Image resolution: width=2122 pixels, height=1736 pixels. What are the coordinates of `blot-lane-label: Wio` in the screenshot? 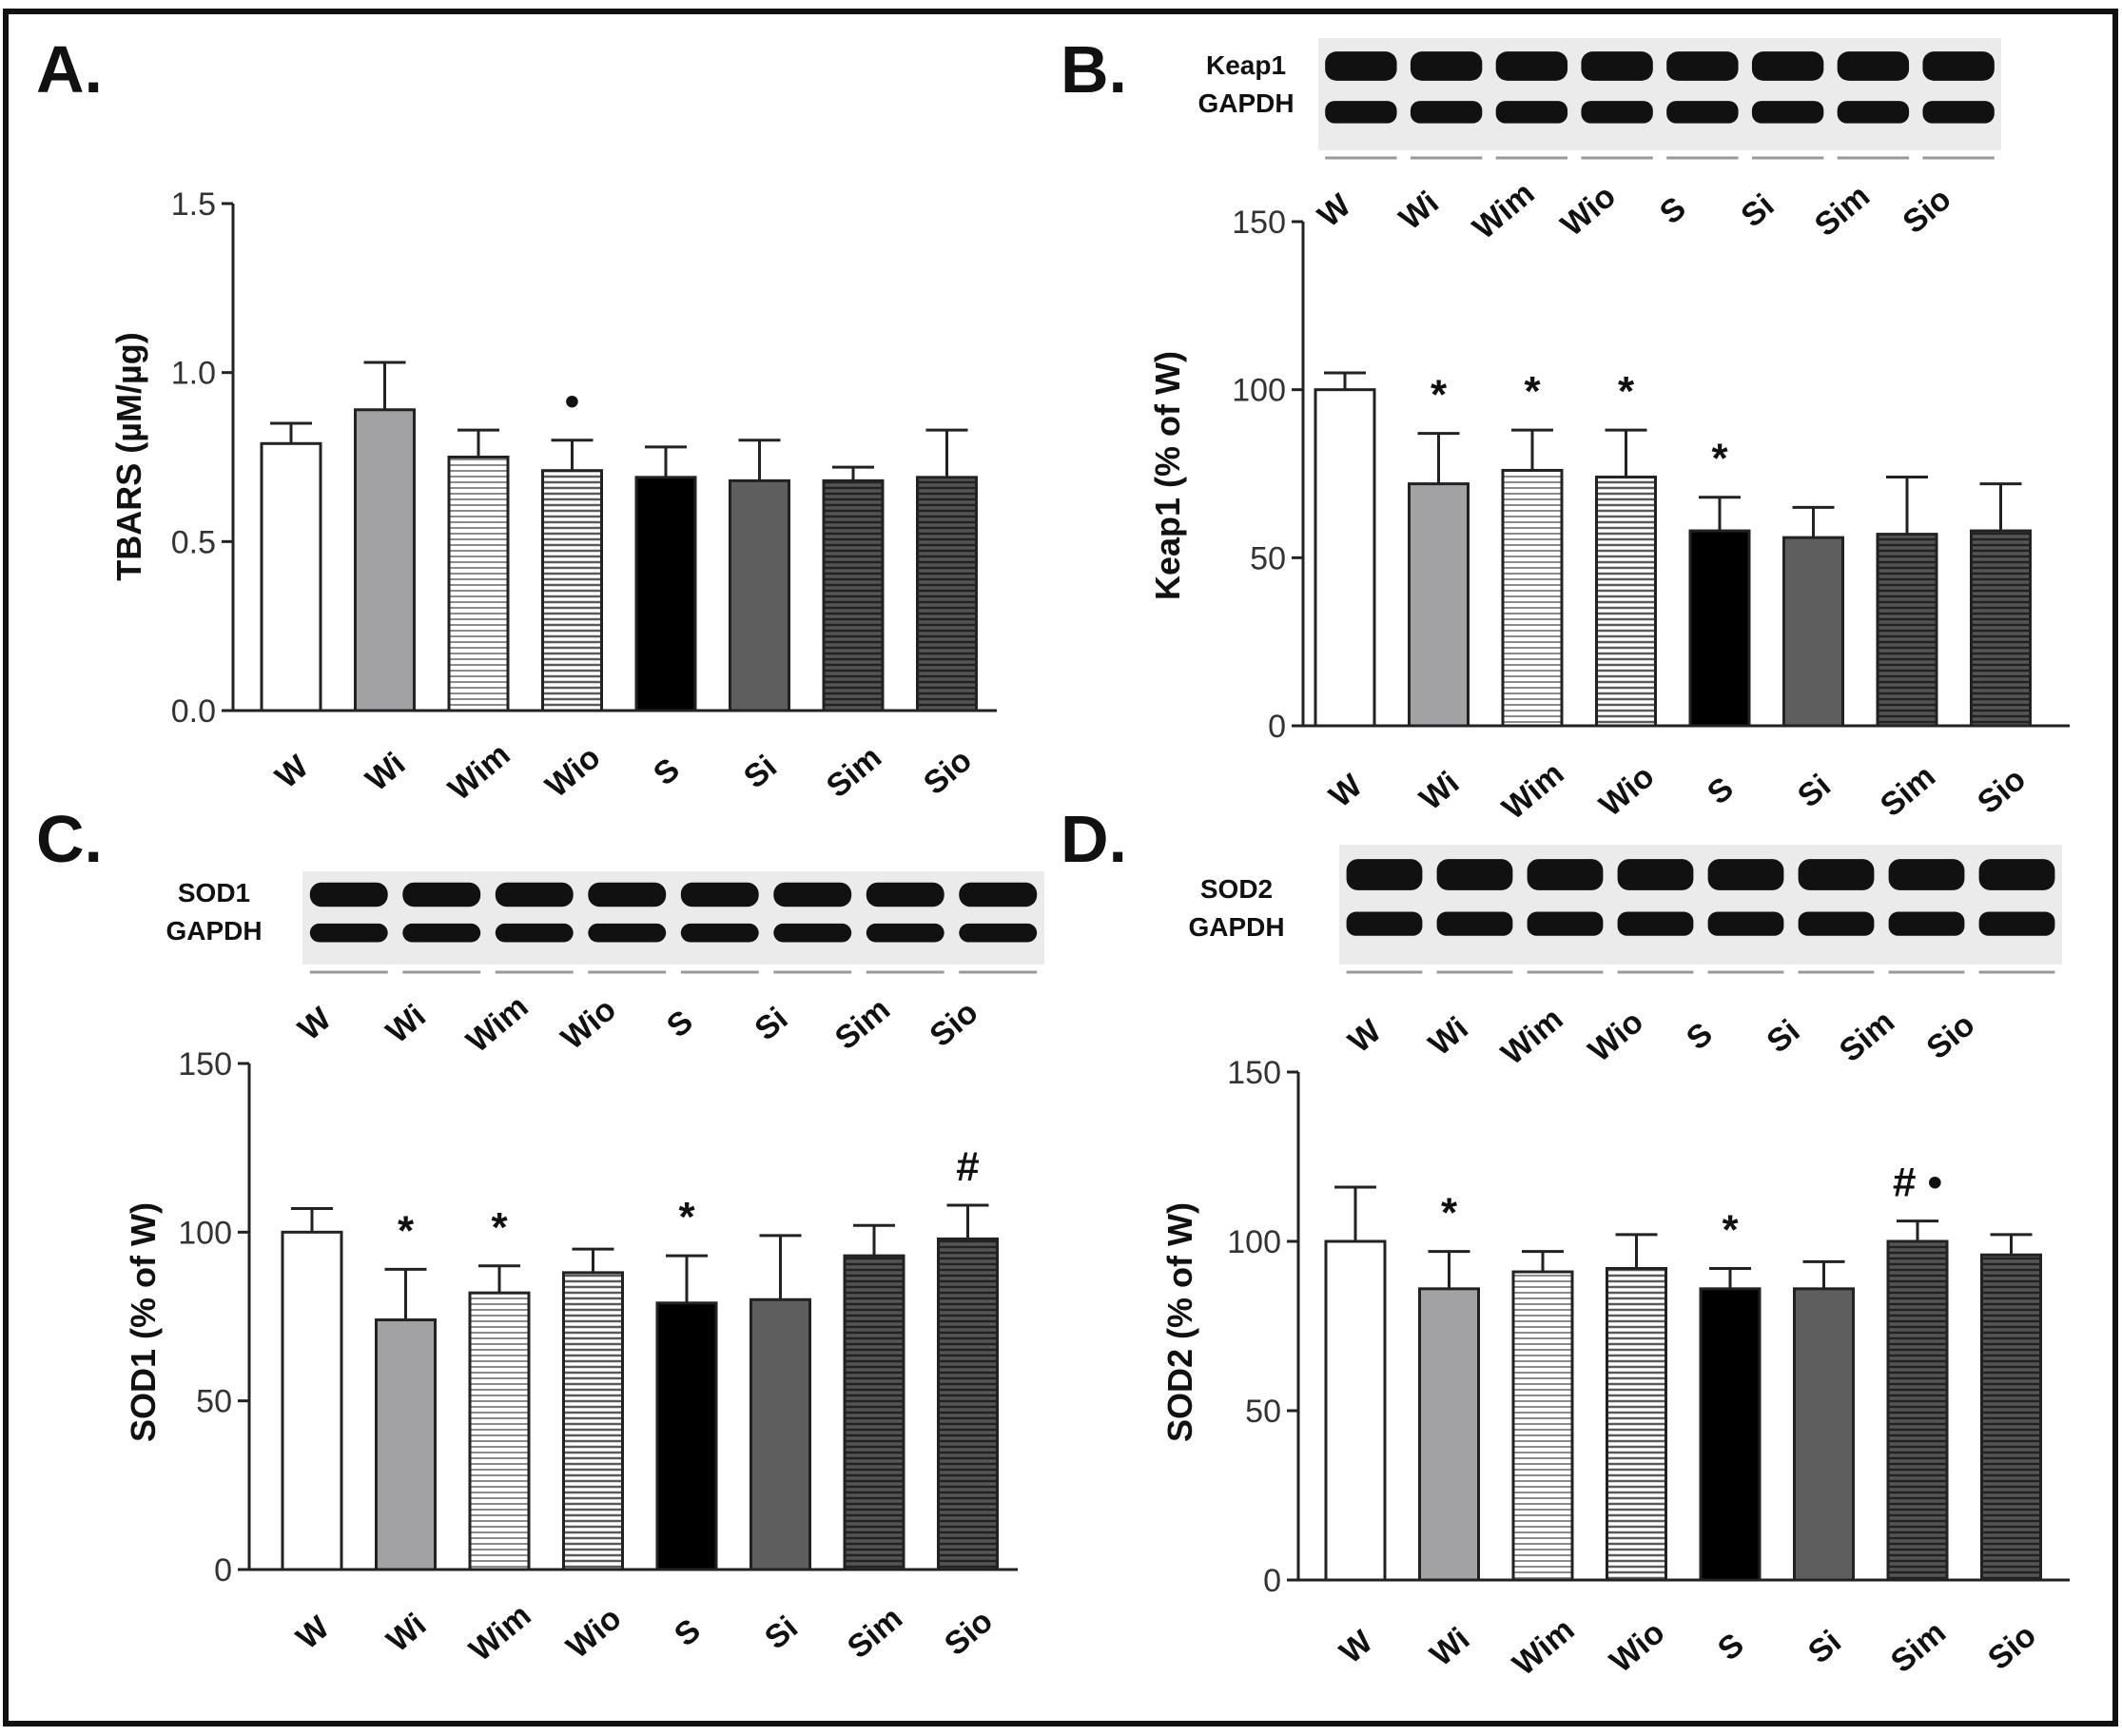 It's located at (589, 1024).